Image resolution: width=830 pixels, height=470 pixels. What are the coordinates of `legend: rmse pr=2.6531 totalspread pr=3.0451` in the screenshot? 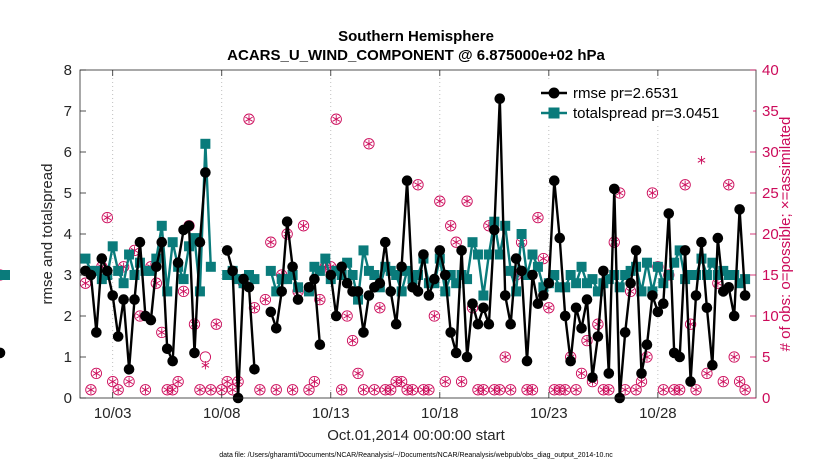 It's located at (644, 101).